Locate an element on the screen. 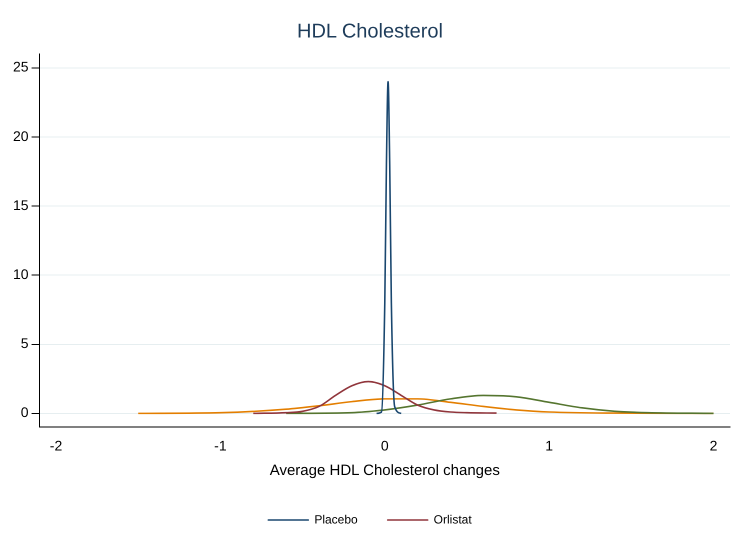 This screenshot has height=546, width=745. y-tick-label: 0 is located at coordinates (24, 412).